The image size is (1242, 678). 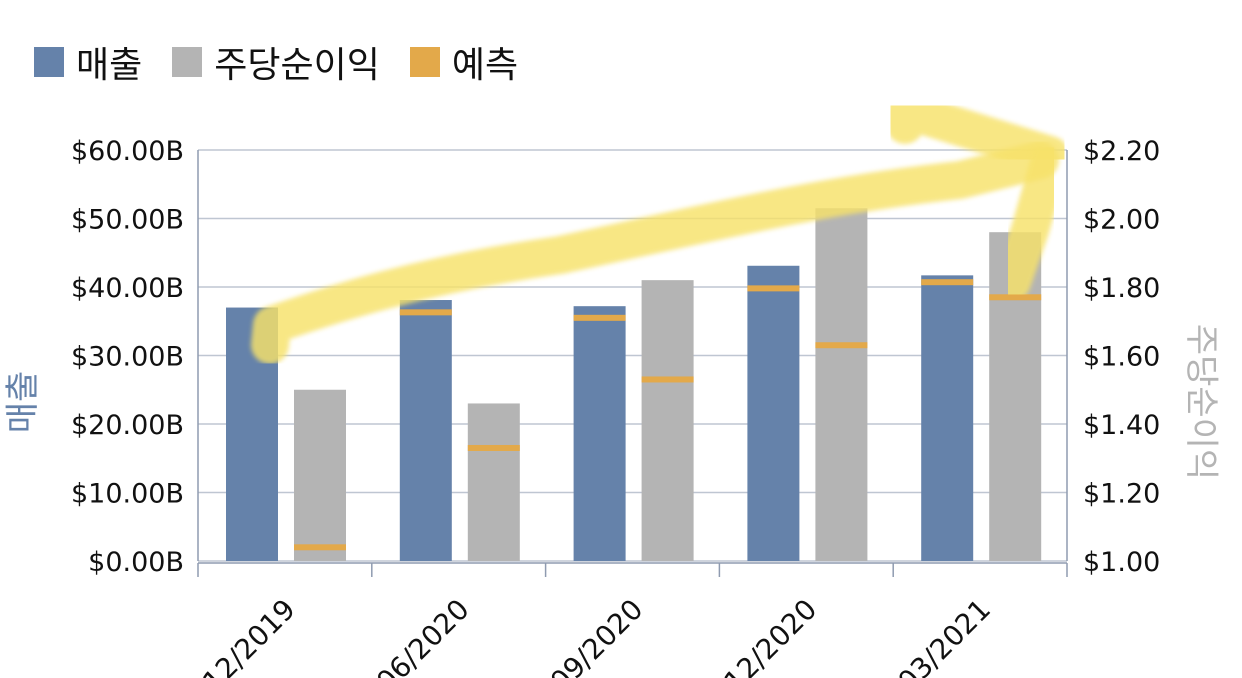 I want to click on y-tick-label-right: $1.40, so click(x=1121, y=425).